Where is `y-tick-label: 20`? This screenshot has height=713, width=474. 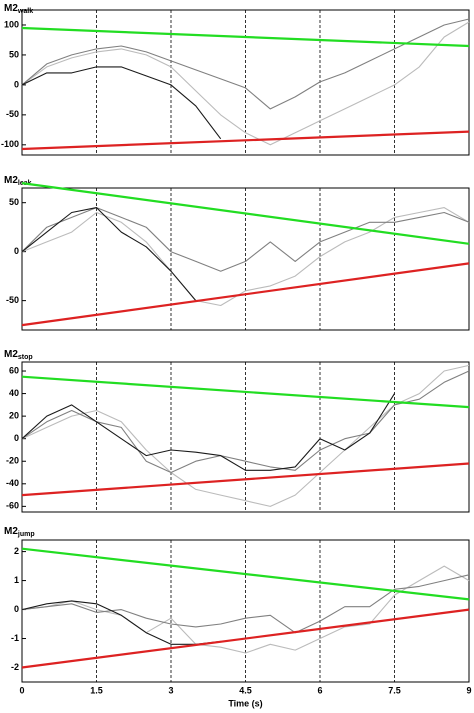 y-tick-label: 20 is located at coordinates (14, 416).